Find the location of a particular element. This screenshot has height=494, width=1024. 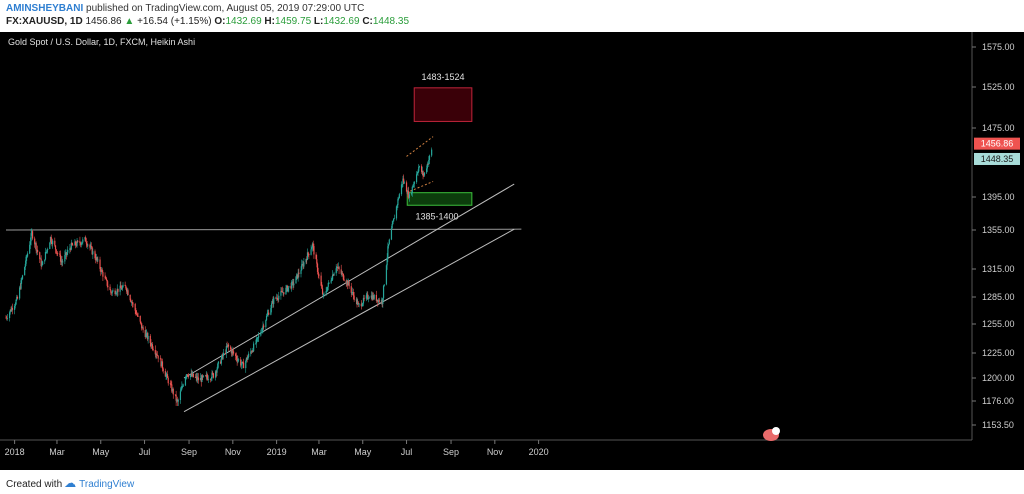

tradingview-link: TradingView is located at coordinates (107, 484).